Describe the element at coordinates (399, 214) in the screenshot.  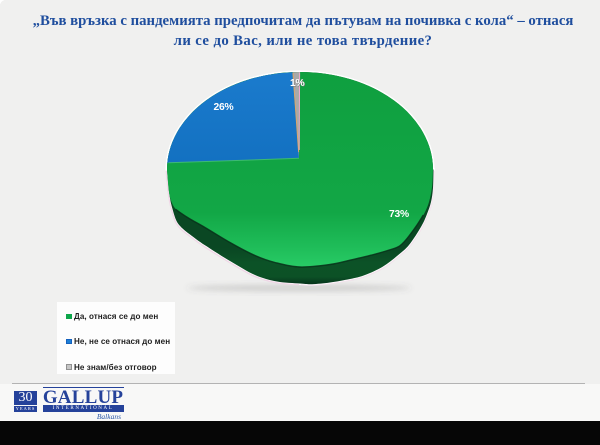
I see `svg-text: 73%` at that location.